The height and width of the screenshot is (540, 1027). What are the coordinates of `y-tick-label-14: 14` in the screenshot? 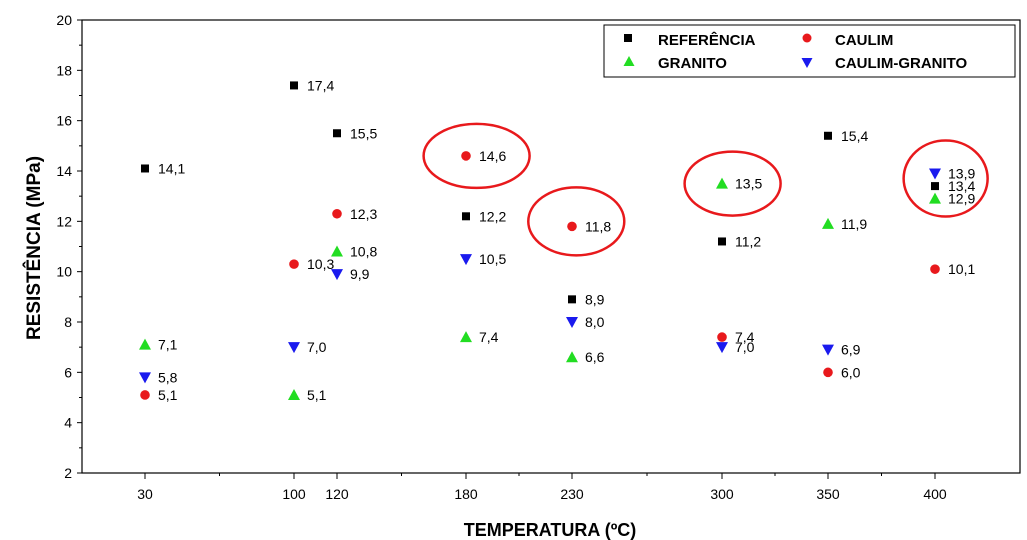 It's located at (64, 171).